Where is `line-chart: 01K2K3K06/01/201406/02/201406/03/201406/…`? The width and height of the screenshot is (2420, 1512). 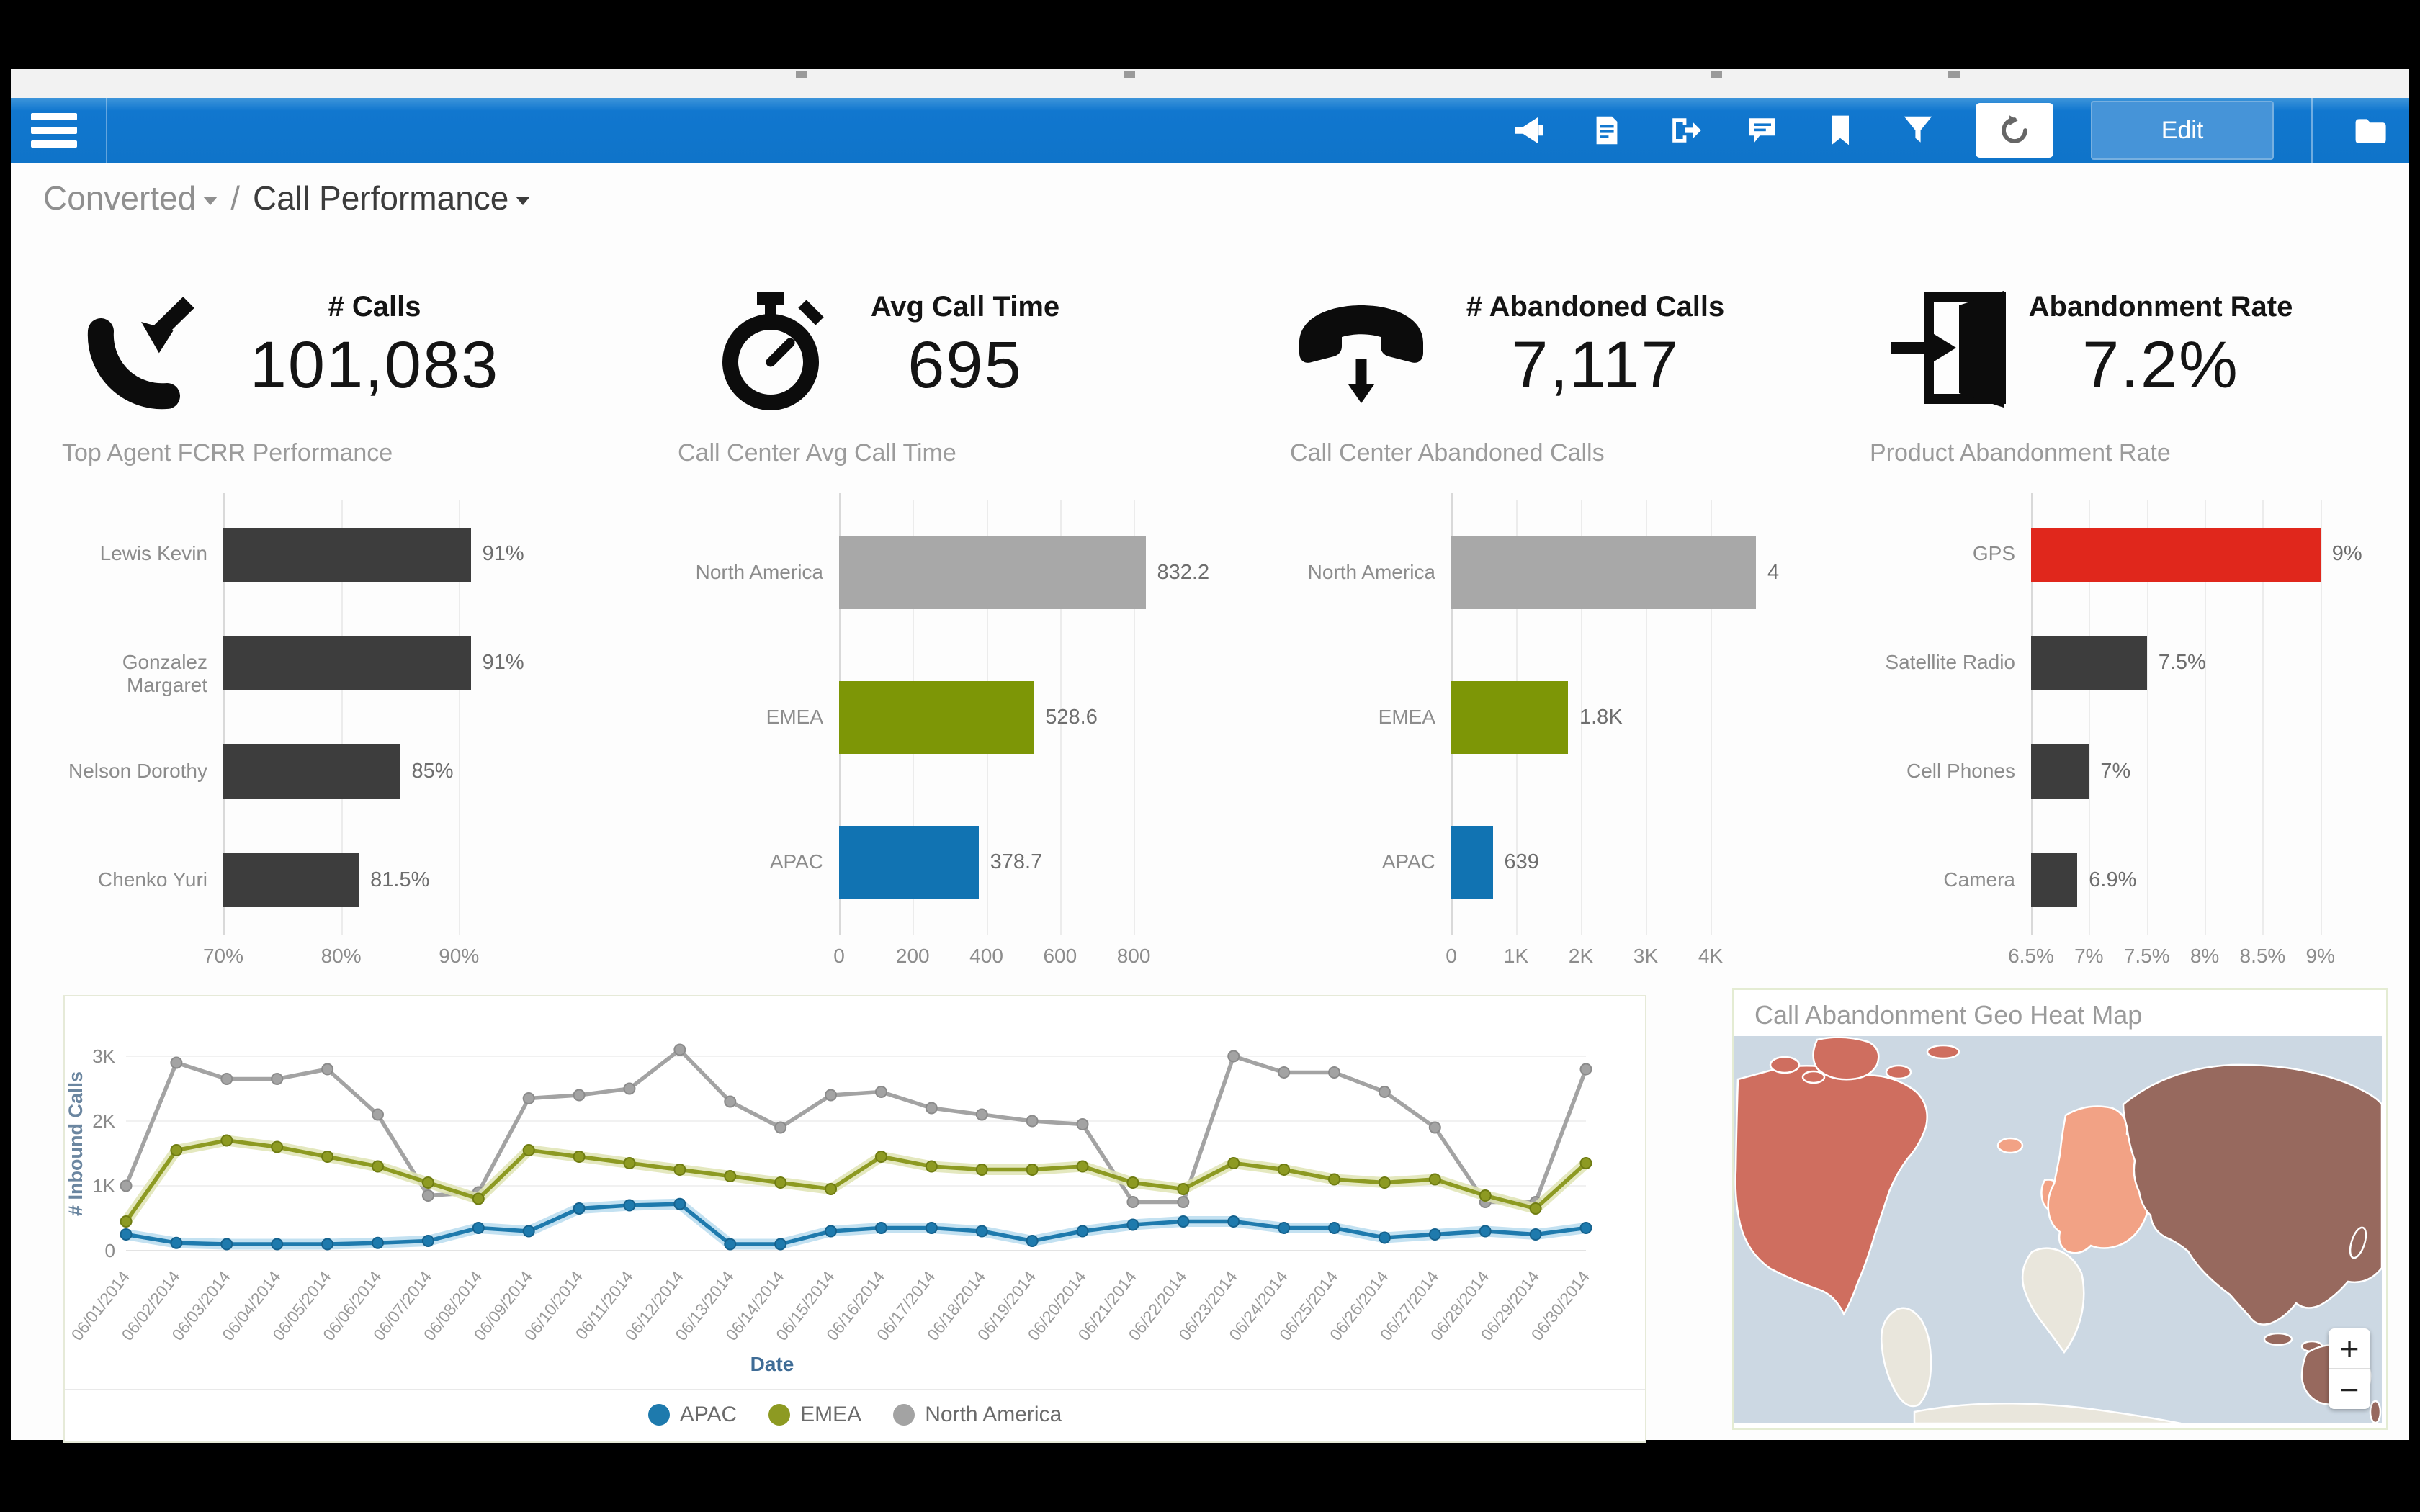 line-chart: 01K2K3K06/01/201406/02/201406/03/201406/… is located at coordinates (829, 1209).